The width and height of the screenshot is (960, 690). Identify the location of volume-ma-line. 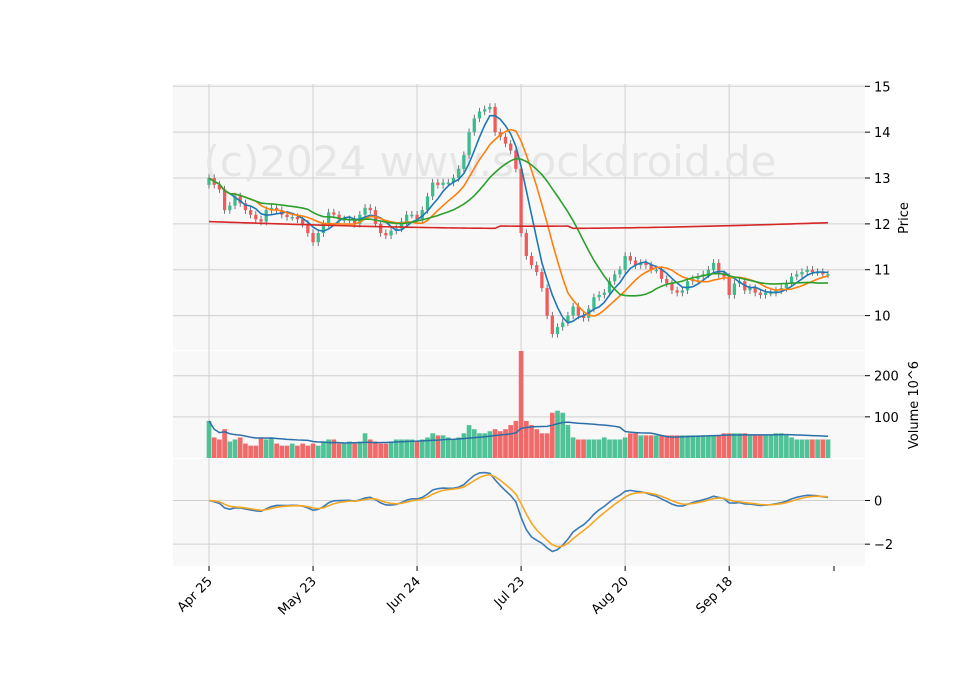
(518, 432).